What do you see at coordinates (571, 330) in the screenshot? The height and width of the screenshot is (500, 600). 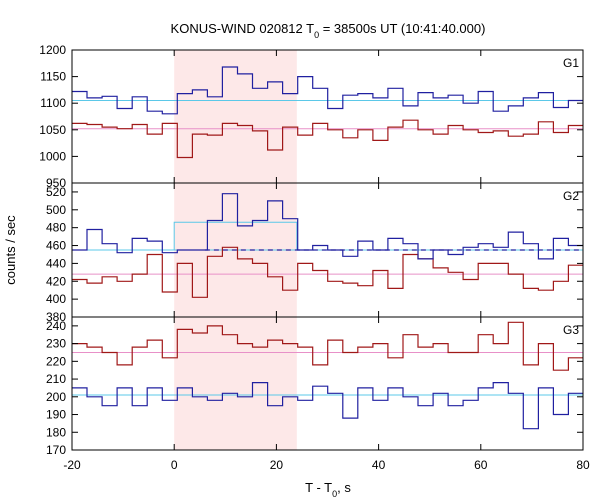 I see `panel-label: G3` at bounding box center [571, 330].